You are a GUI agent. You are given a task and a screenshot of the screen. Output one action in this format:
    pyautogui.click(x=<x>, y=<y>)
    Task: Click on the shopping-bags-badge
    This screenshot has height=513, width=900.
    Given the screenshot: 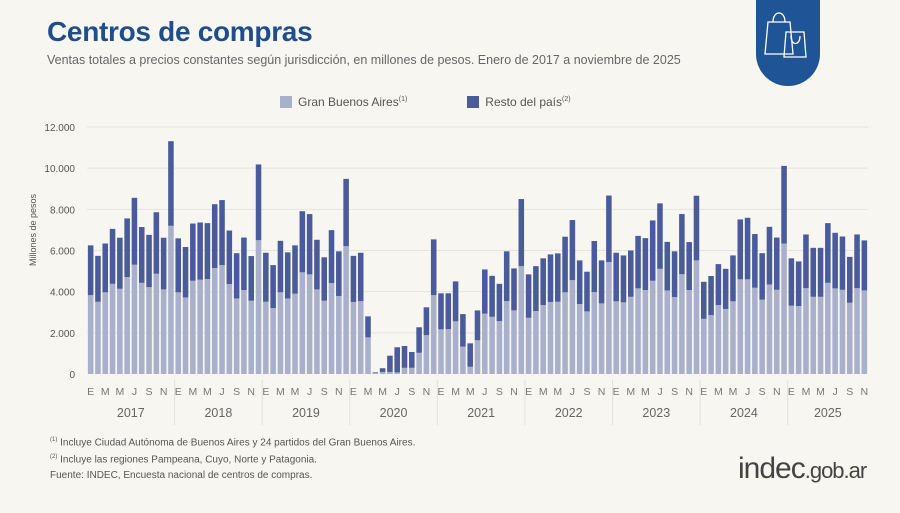 What is the action you would take?
    pyautogui.click(x=788, y=43)
    